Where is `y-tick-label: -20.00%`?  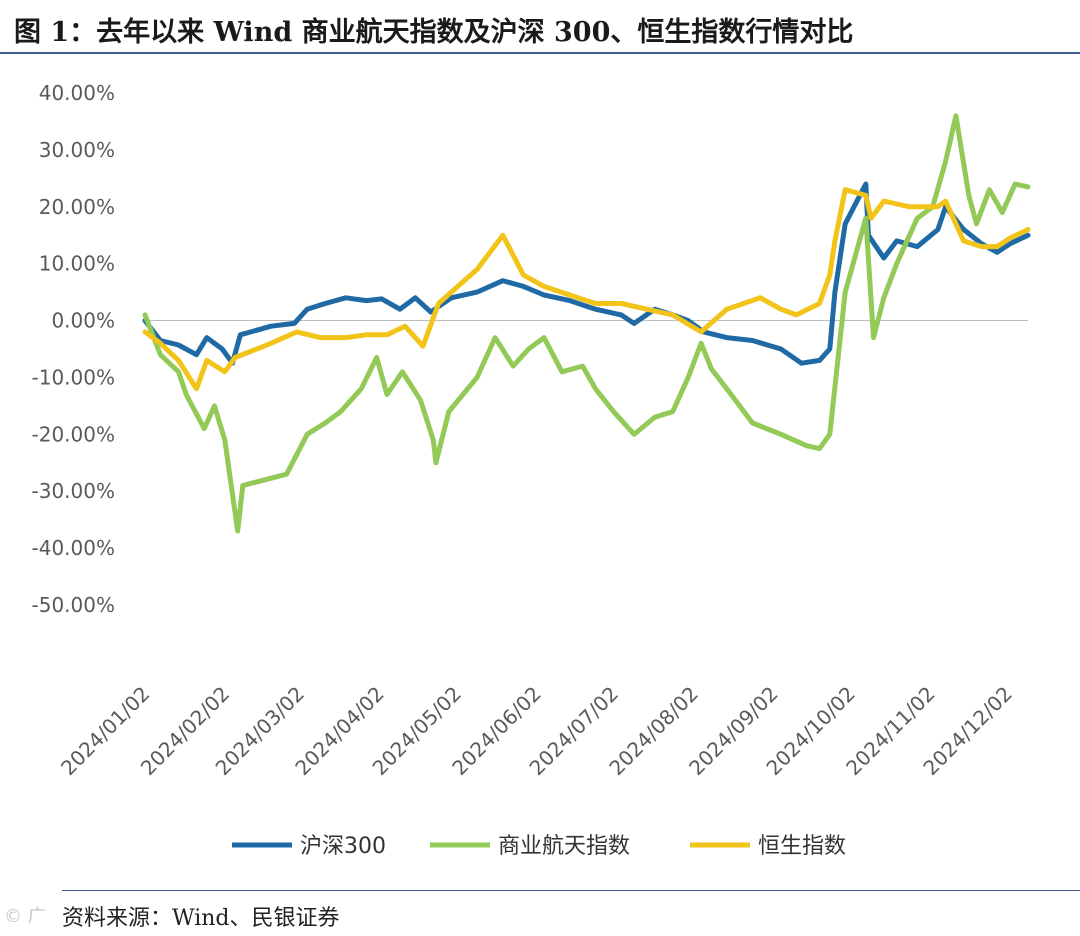 y-tick-label: -20.00% is located at coordinates (73, 434).